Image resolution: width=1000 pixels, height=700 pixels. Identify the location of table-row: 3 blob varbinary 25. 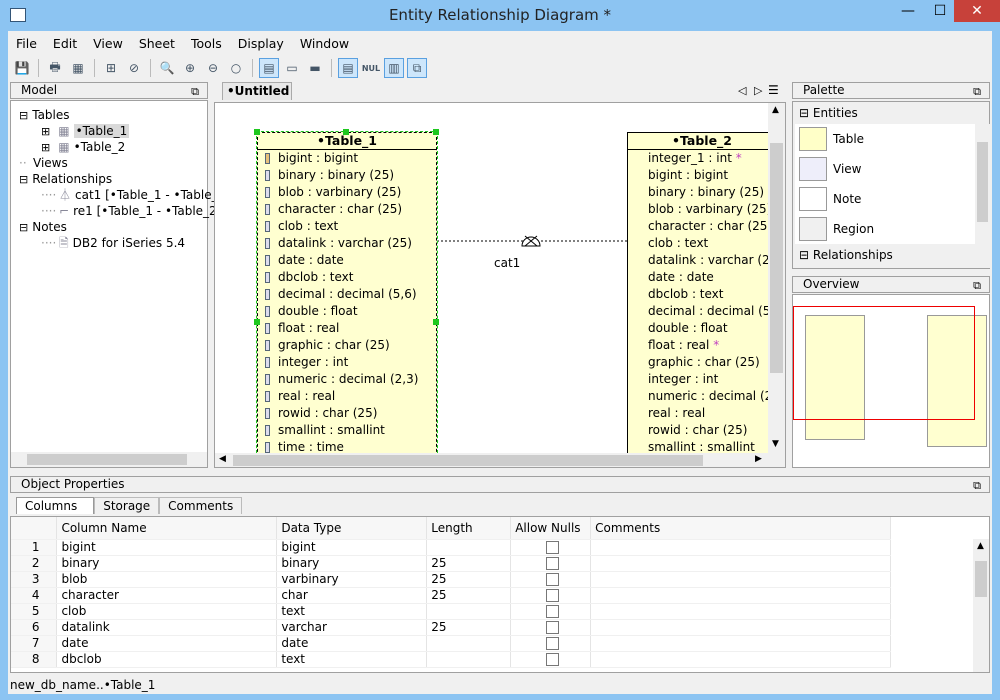
(451, 579).